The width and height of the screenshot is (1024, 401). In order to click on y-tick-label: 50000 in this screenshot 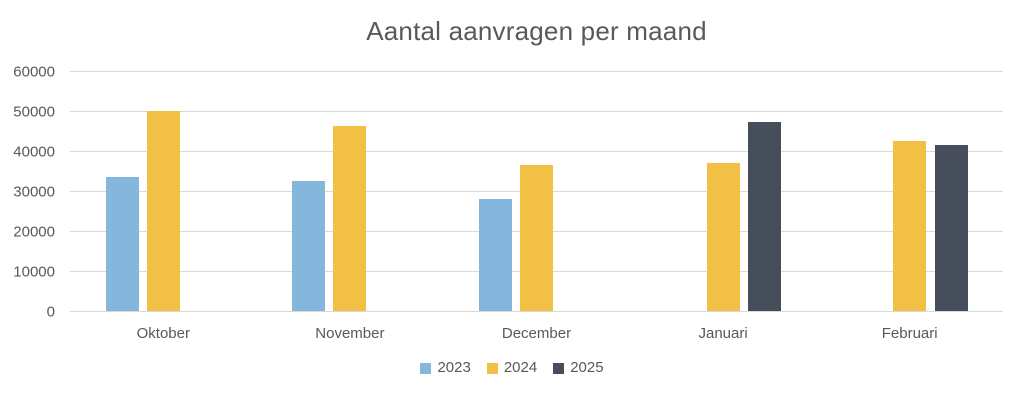, I will do `click(34, 111)`.